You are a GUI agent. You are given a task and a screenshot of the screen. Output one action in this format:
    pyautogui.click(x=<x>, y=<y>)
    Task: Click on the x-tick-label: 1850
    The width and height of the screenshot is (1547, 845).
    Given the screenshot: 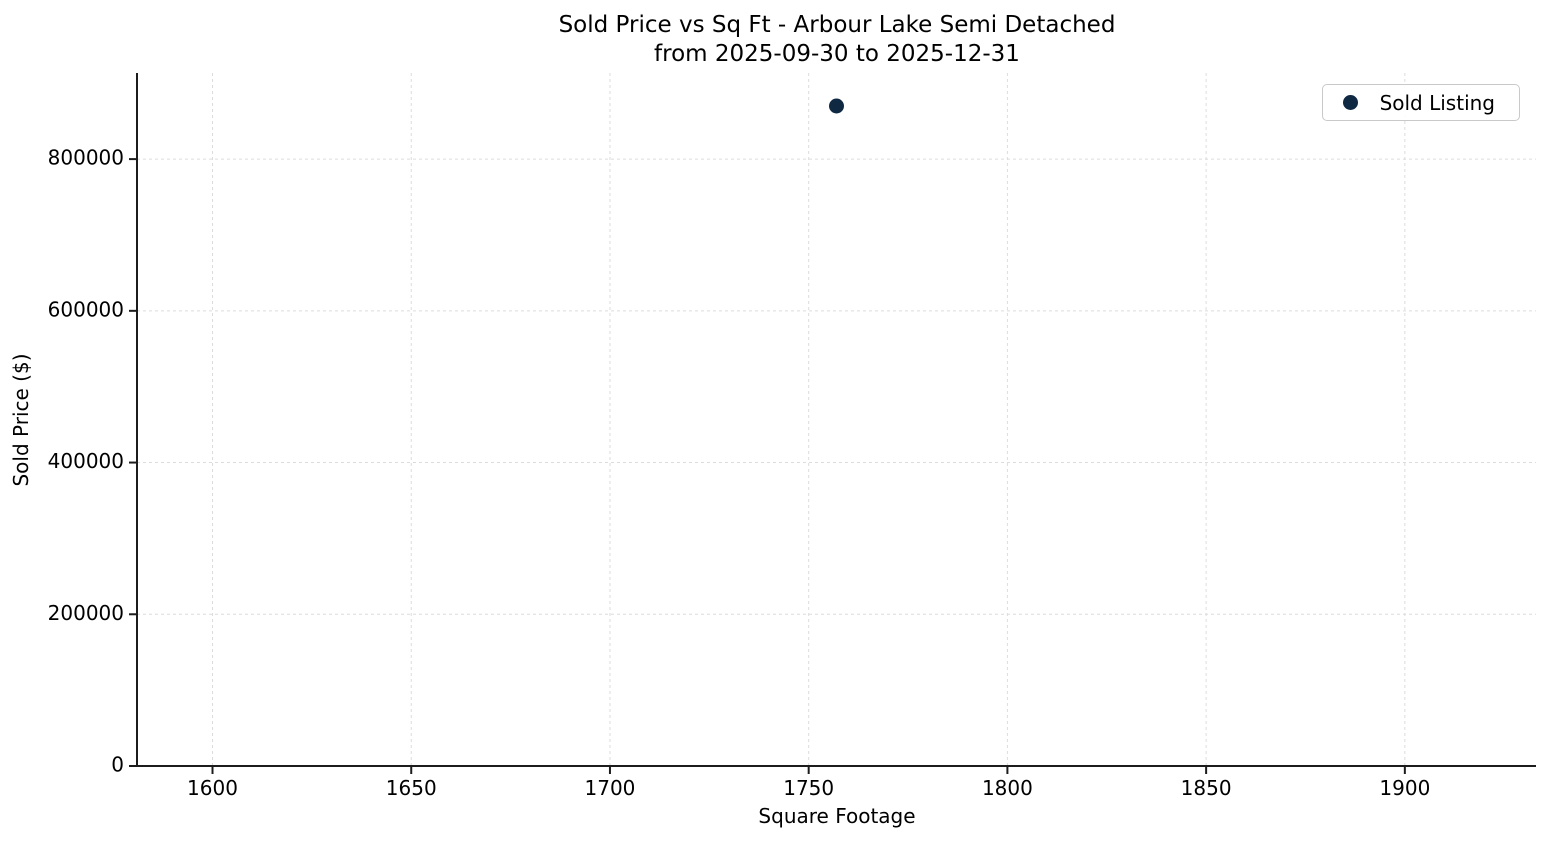 What is the action you would take?
    pyautogui.click(x=1206, y=788)
    